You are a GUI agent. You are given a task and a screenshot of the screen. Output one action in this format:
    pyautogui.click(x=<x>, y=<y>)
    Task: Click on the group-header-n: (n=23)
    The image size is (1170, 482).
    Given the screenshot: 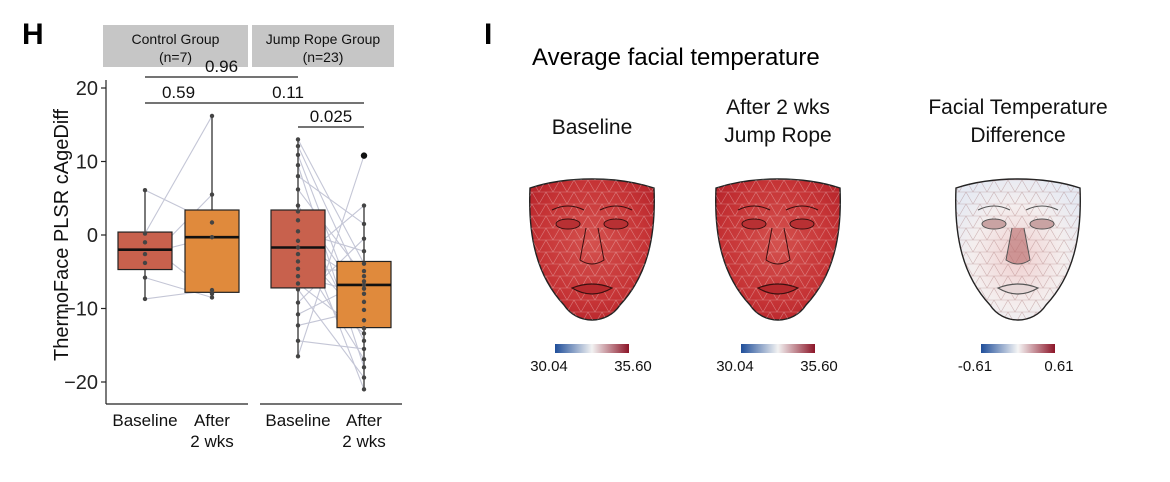 What is the action you would take?
    pyautogui.click(x=323, y=57)
    